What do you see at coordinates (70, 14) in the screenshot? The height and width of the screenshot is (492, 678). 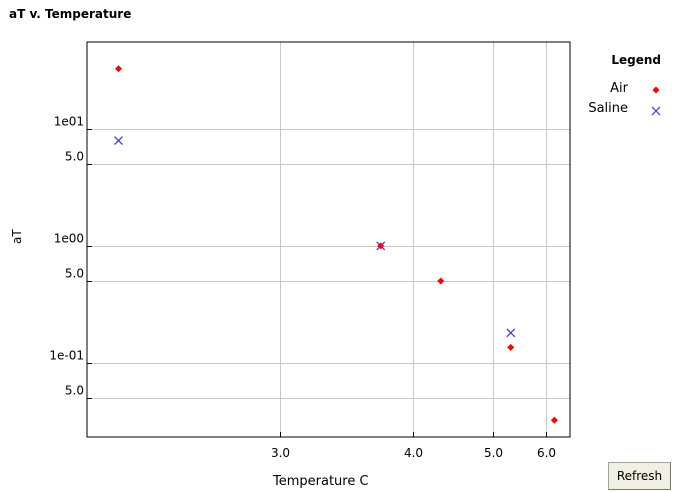 I see `chart-title: aT v. Temperature` at bounding box center [70, 14].